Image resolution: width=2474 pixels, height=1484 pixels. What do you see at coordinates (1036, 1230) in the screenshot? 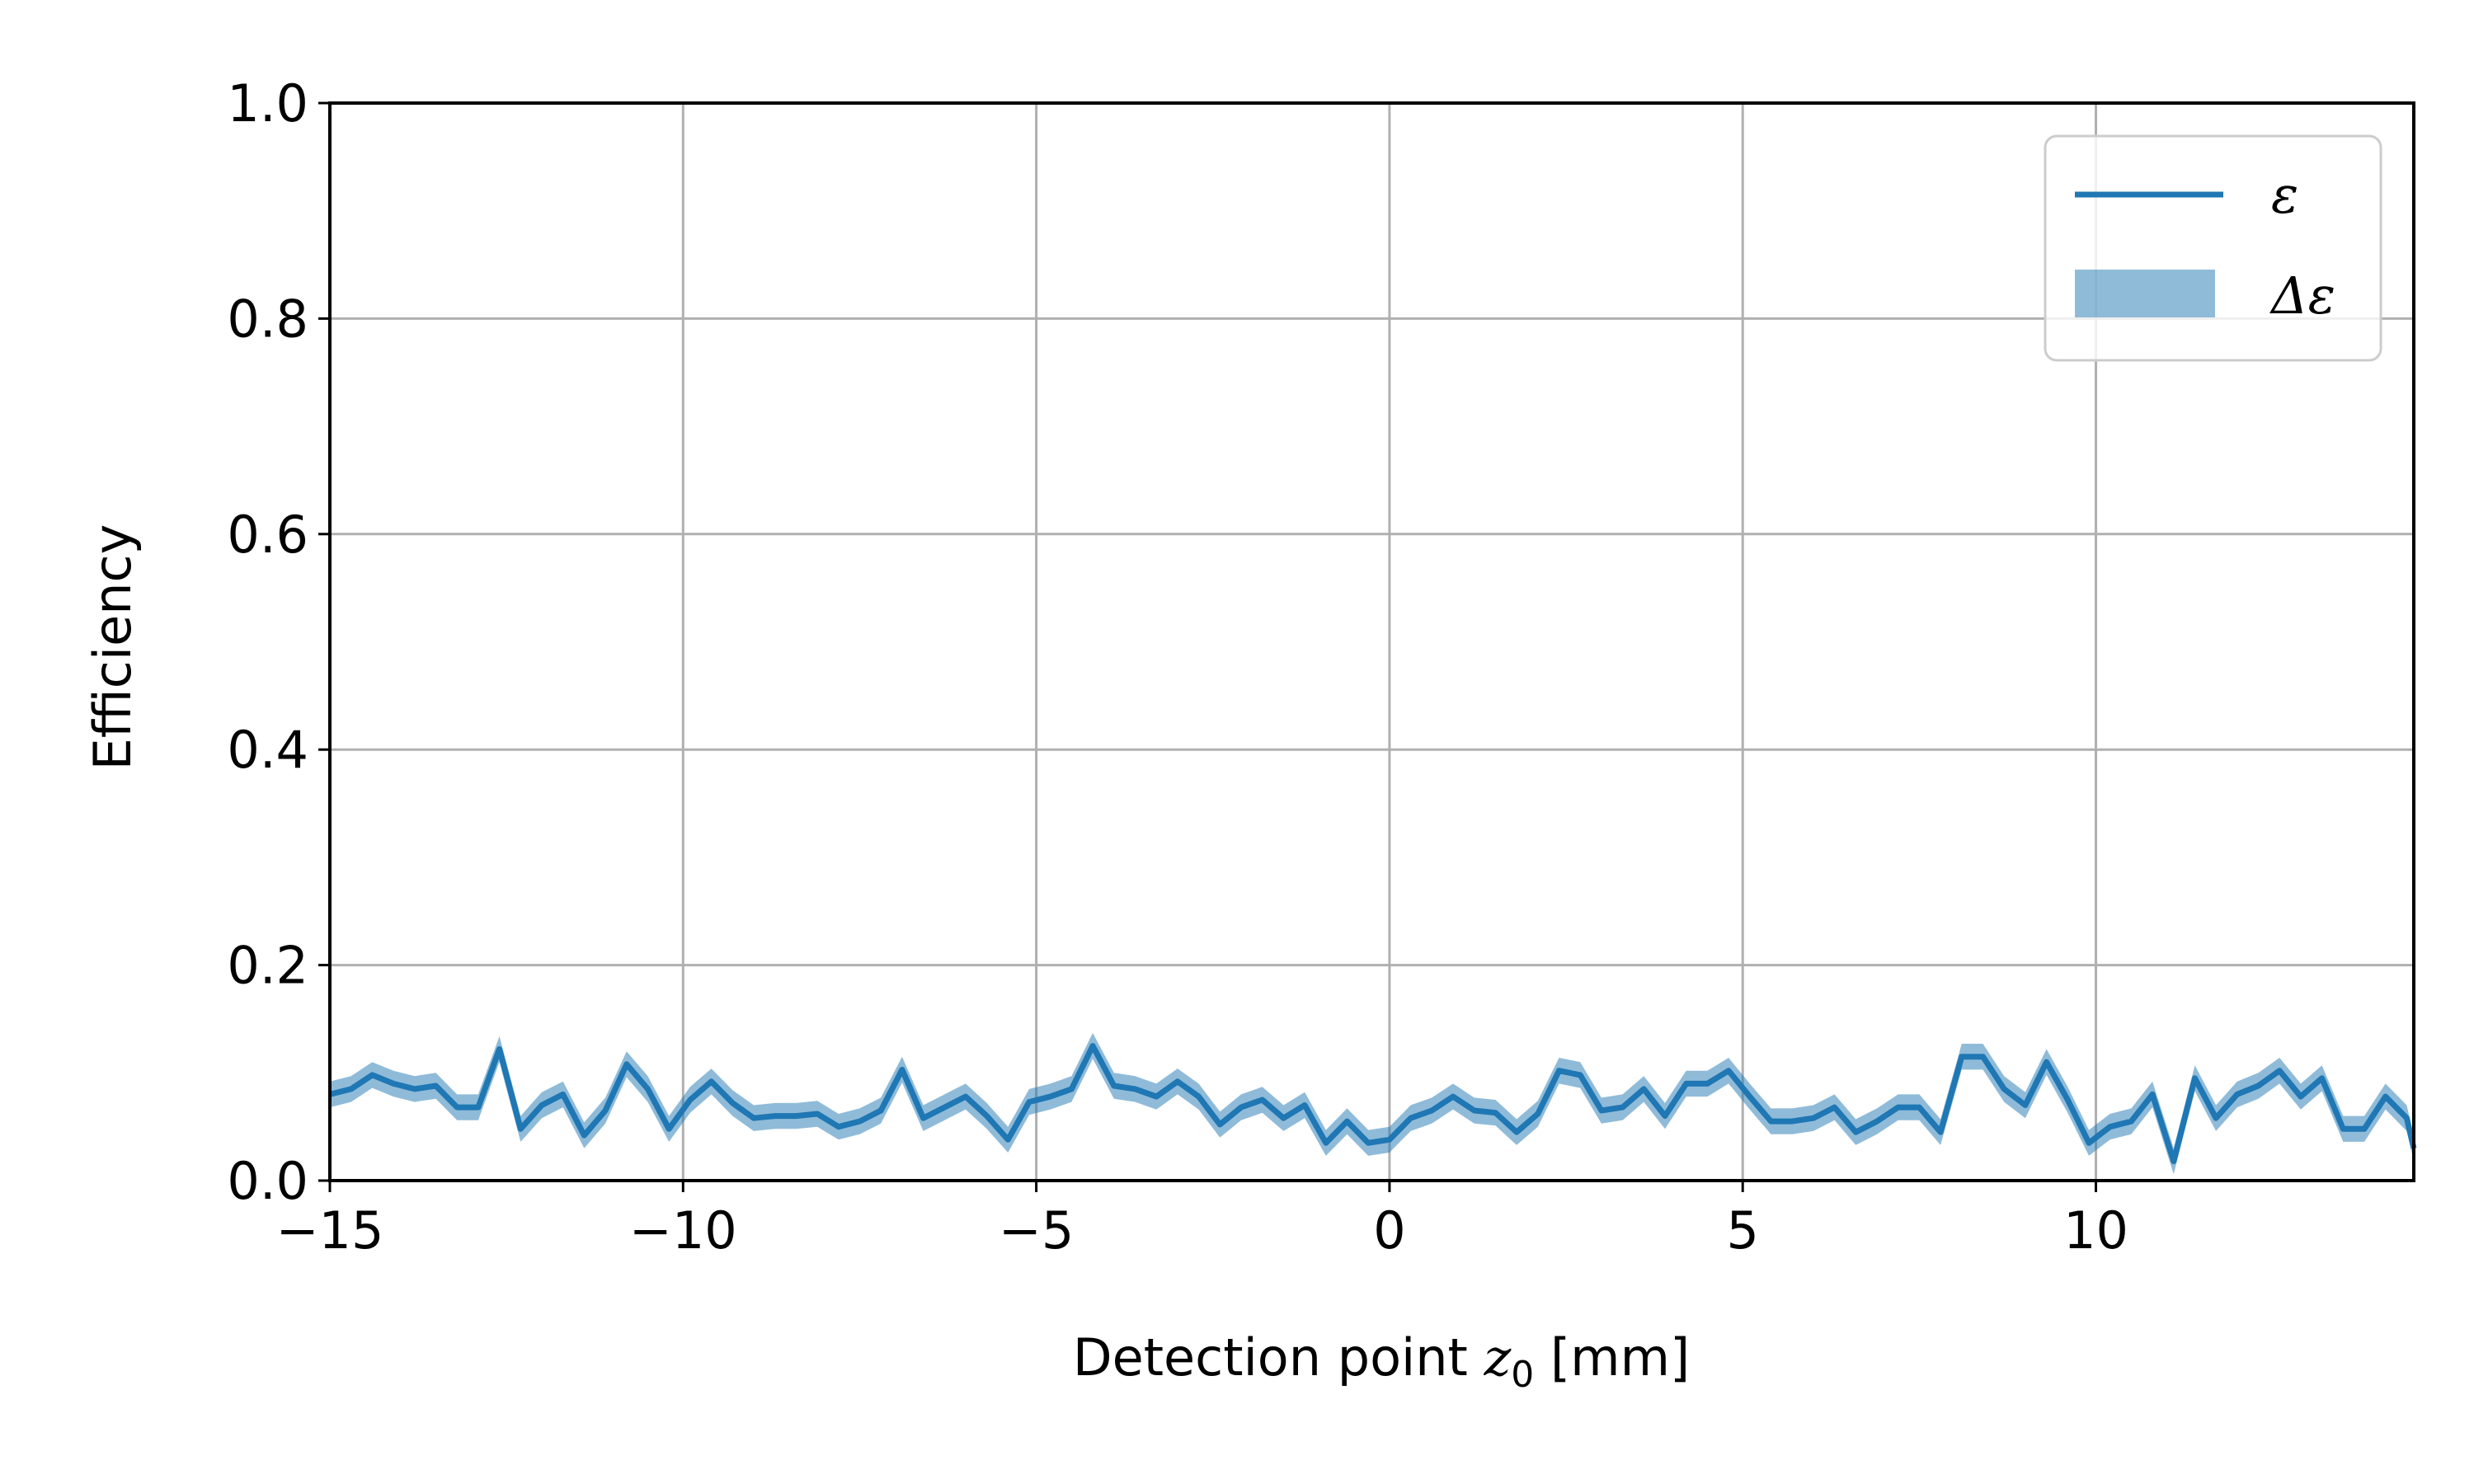
I see `x-tick-label: −5` at bounding box center [1036, 1230].